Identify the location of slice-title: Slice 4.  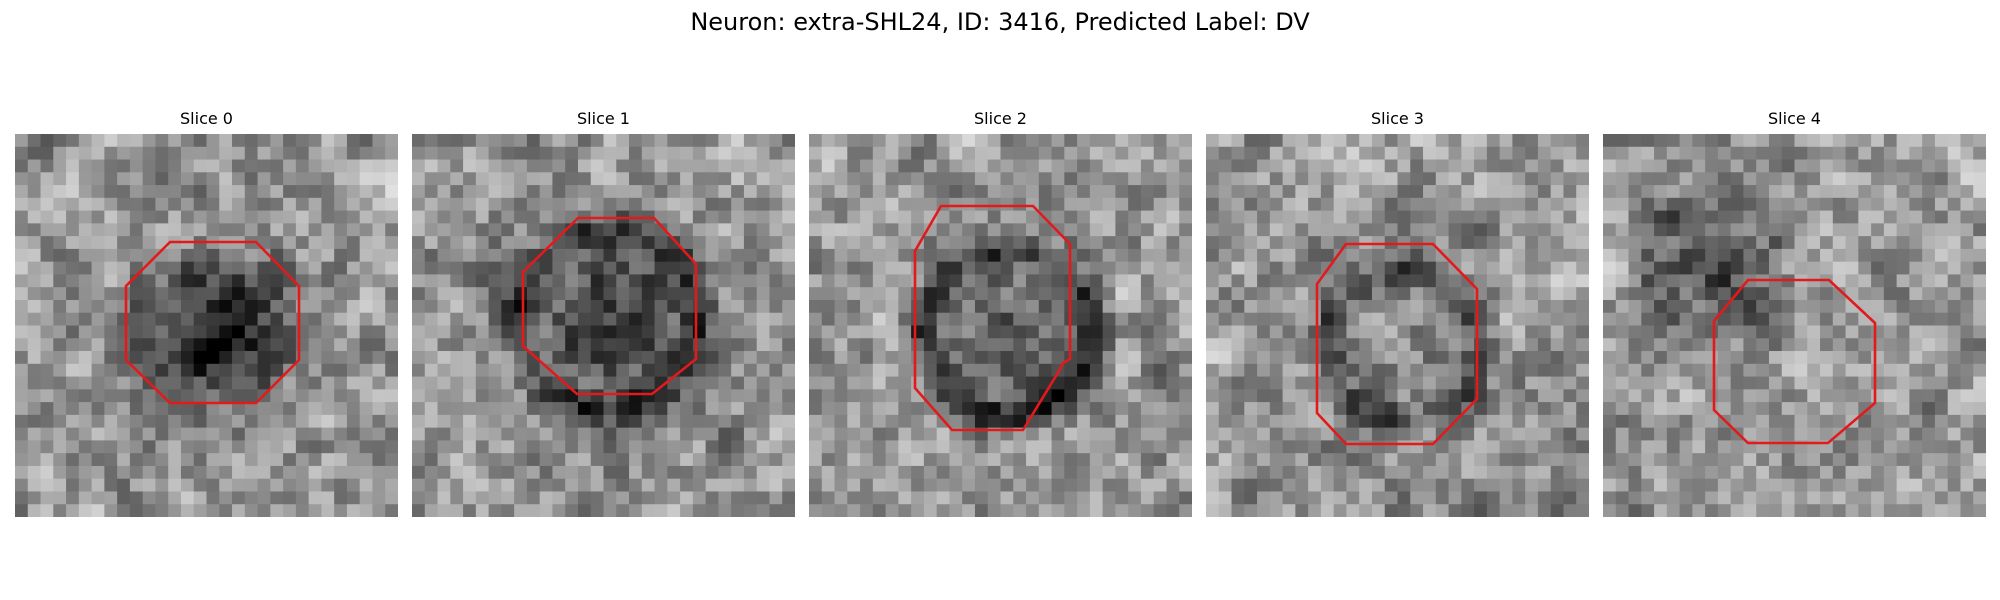
(1794, 118).